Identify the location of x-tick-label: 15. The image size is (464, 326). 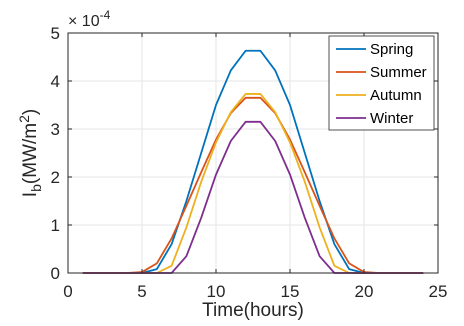
(290, 291).